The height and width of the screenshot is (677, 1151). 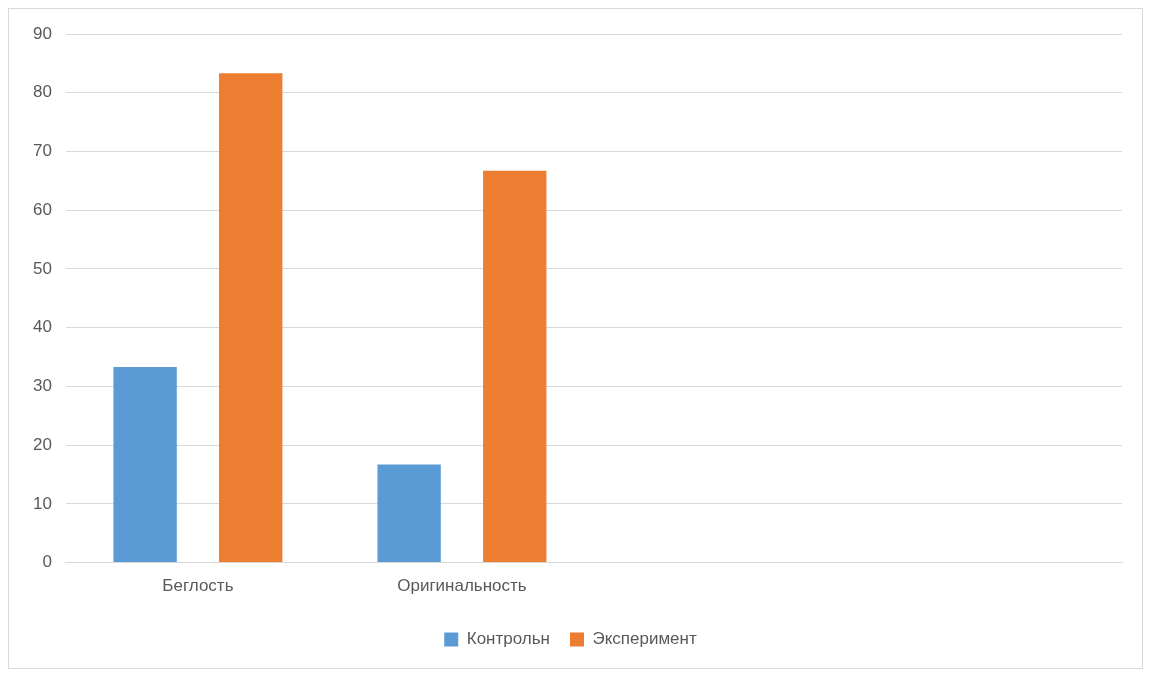 I want to click on y-tick-label: 40, so click(x=42, y=327).